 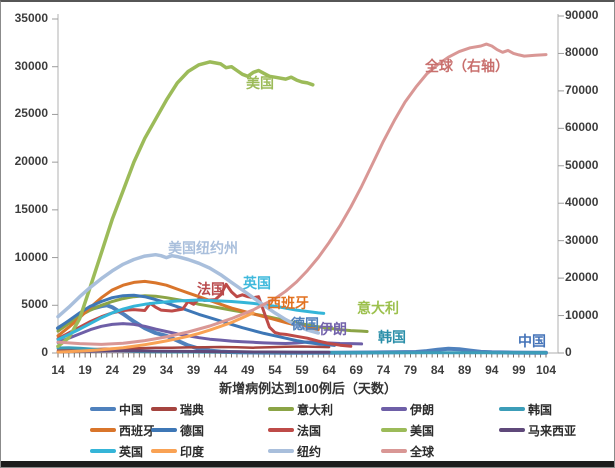 I want to click on legend-item-germany: 德国, so click(x=211, y=430).